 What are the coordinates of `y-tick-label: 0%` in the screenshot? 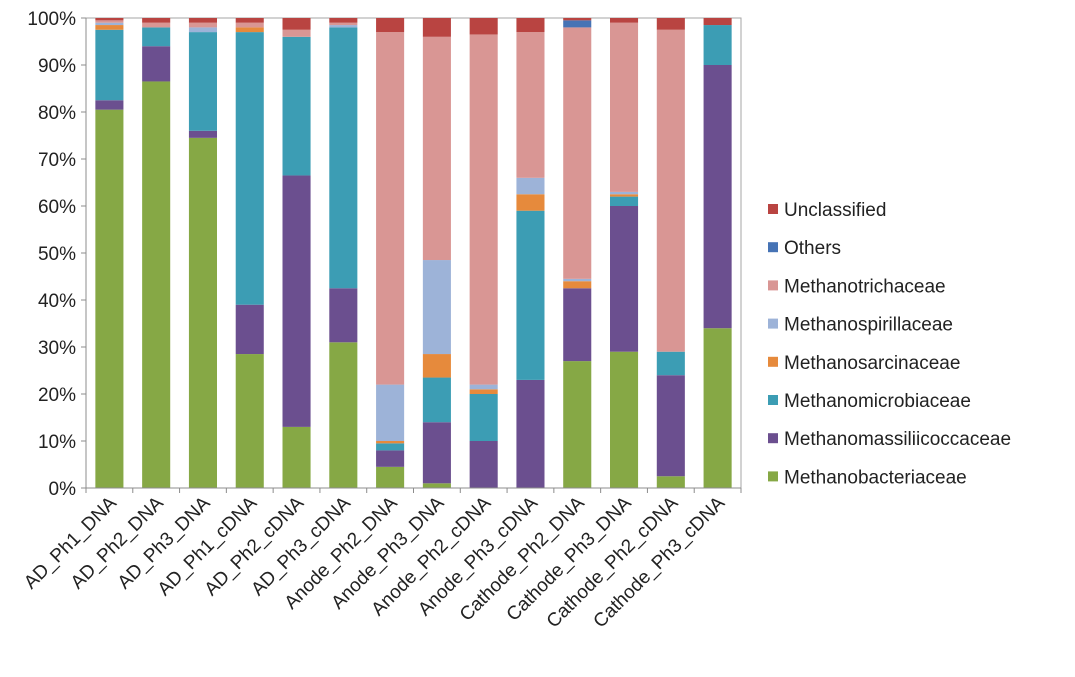 It's located at (63, 489).